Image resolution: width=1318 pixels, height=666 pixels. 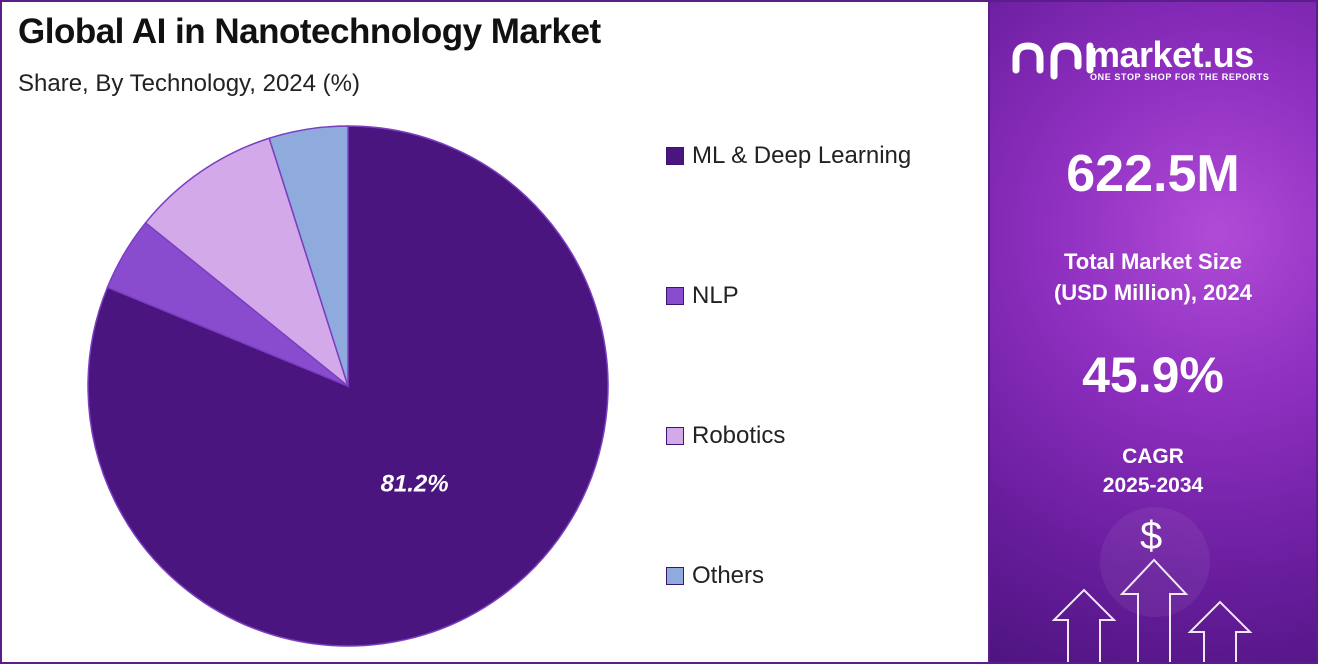 What do you see at coordinates (1153, 456) in the screenshot?
I see `cagr-label-line1: CAGR` at bounding box center [1153, 456].